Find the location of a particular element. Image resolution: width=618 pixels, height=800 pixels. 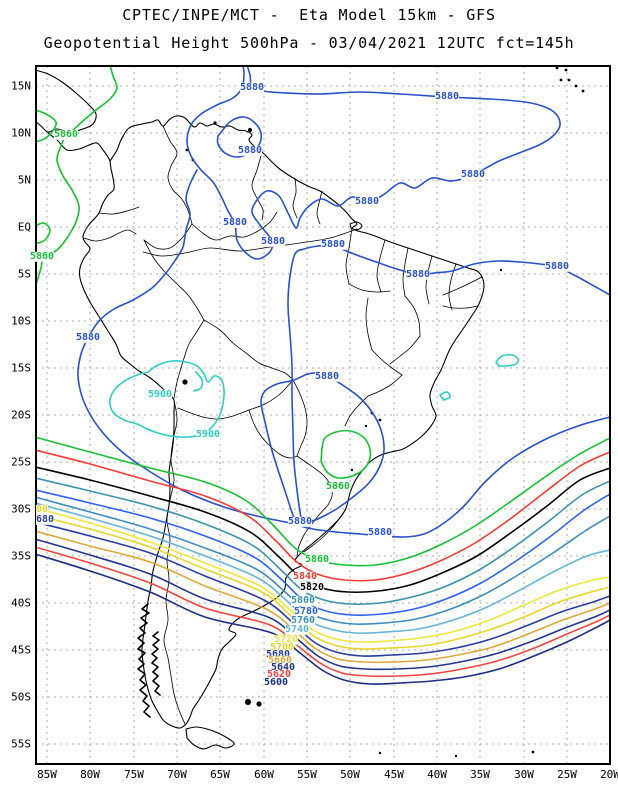

y-tick-label: 15S is located at coordinates (21, 368).